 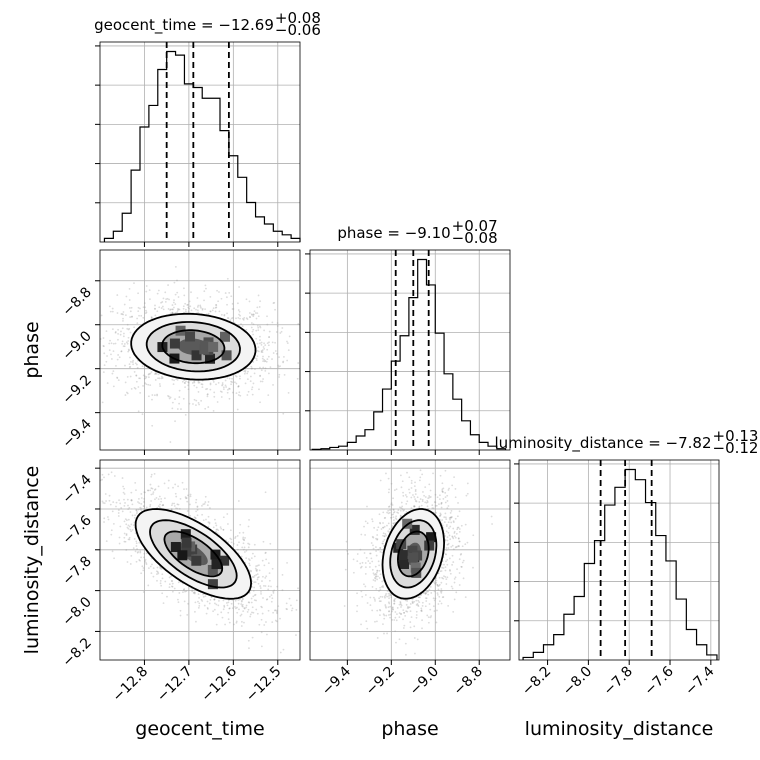 What do you see at coordinates (202, 146) in the screenshot?
I see `histogram-geocent_time` at bounding box center [202, 146].